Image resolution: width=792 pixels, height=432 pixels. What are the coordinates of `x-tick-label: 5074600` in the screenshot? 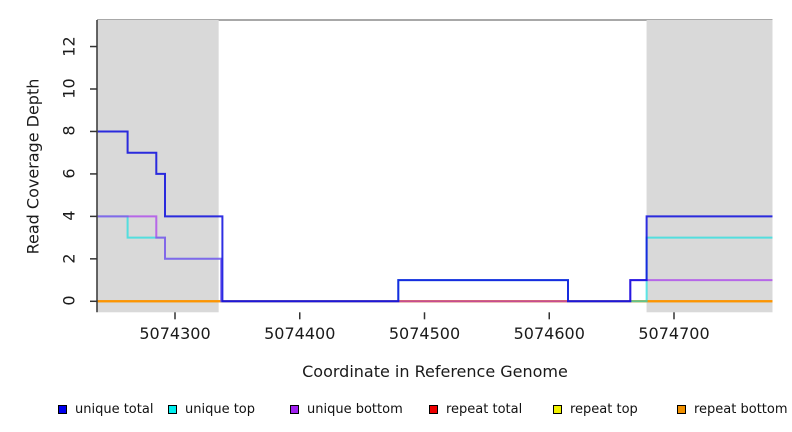 It's located at (549, 333).